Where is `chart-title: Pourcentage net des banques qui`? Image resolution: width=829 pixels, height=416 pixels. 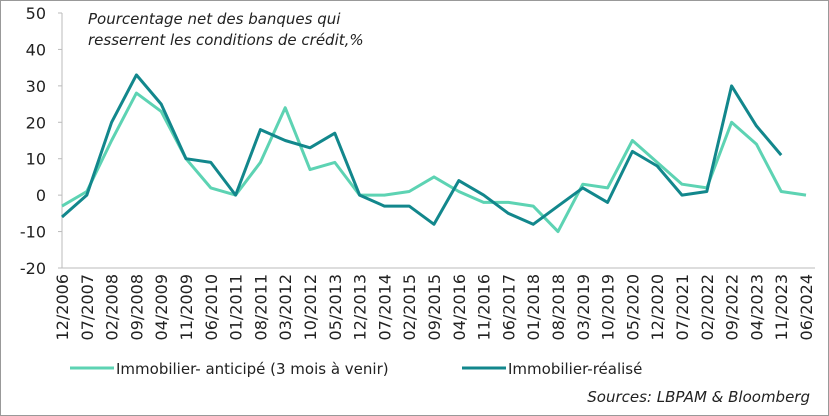 chart-title: Pourcentage net des banques qui is located at coordinates (214, 19).